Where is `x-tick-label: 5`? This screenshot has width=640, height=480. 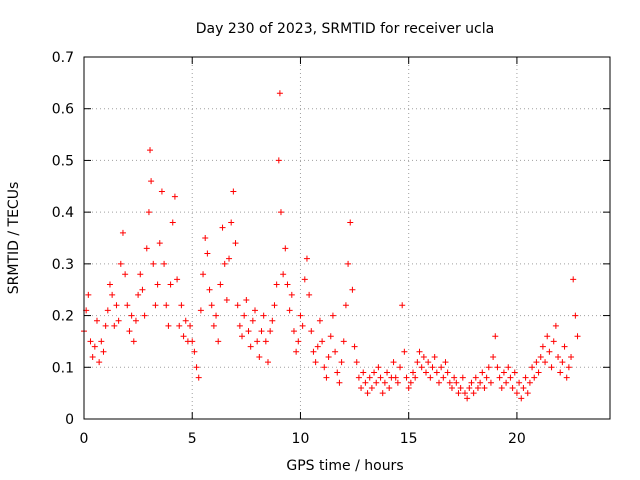
x-tick-label: 5 is located at coordinates (192, 439).